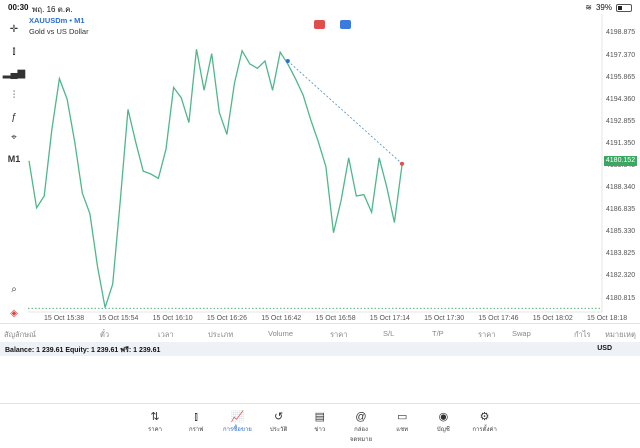 Image resolution: width=640 pixels, height=448 pixels. What do you see at coordinates (14, 95) in the screenshot?
I see `indicators-icon: ⫶` at bounding box center [14, 95].